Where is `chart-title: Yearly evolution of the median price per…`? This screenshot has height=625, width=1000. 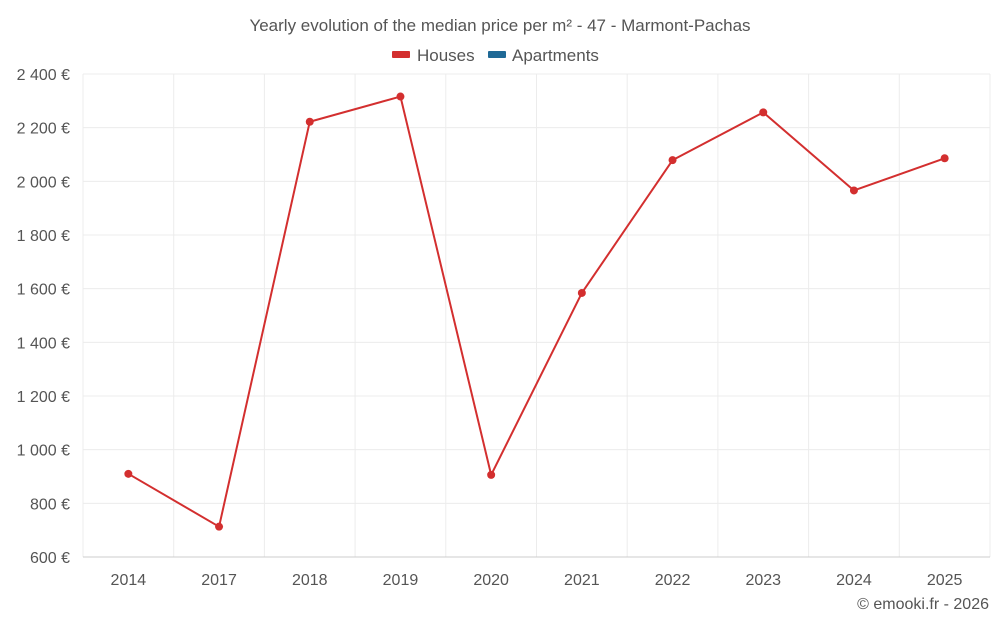 chart-title: Yearly evolution of the median price per… is located at coordinates (499, 25).